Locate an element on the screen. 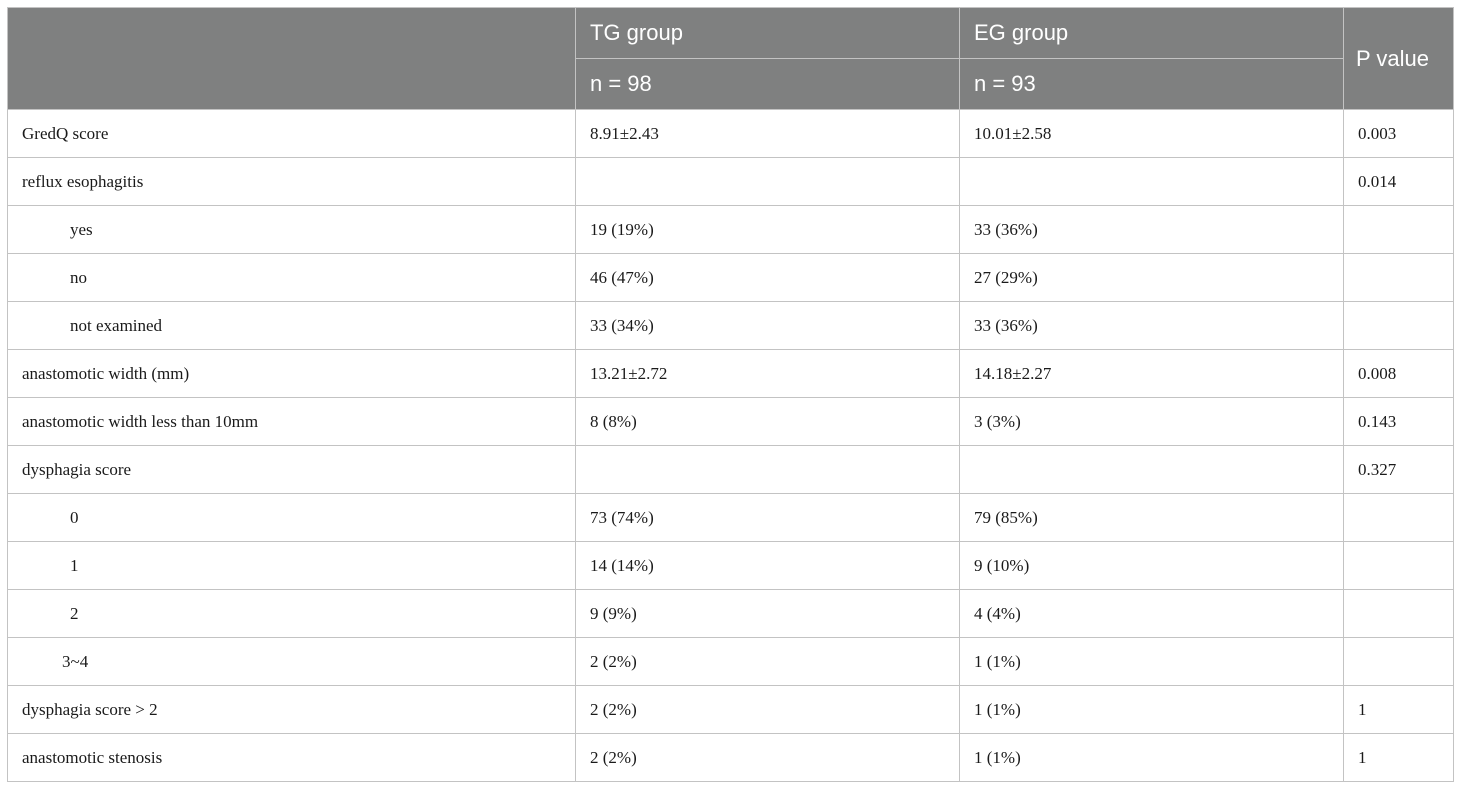  row-label: 3~4 is located at coordinates (291, 661).